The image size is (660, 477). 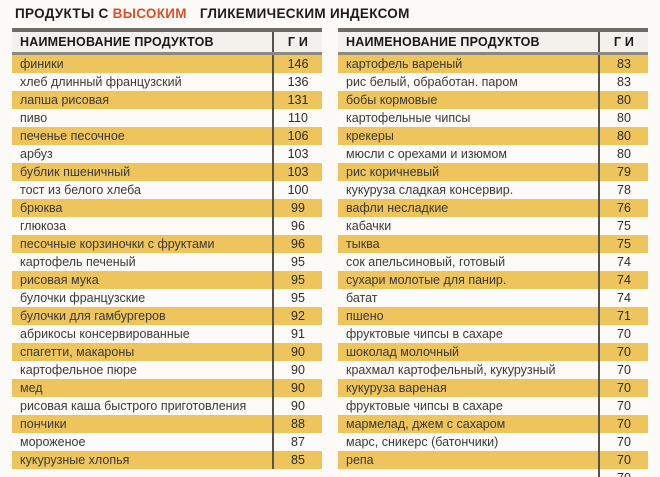 I want to click on product-name: мед, so click(x=31, y=388).